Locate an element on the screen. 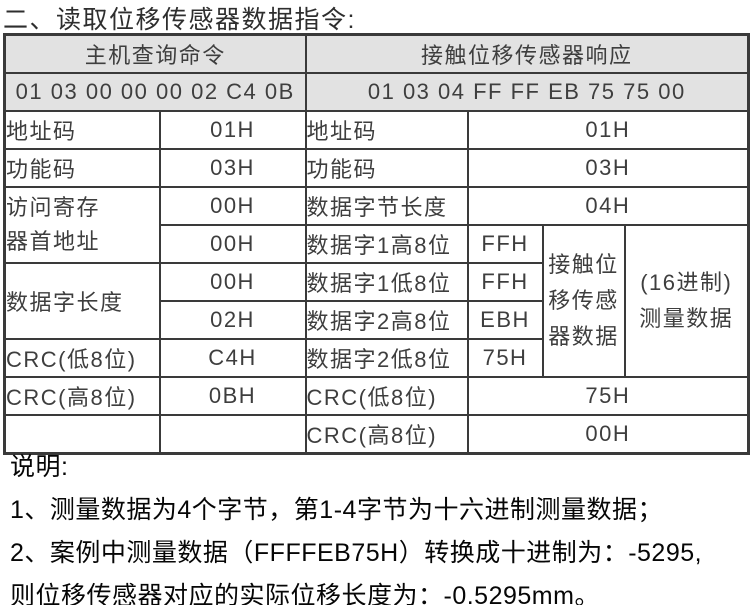 Image resolution: width=750 pixels, height=605 pixels. response-label-cell: 数据字2低8位 is located at coordinates (386, 358).